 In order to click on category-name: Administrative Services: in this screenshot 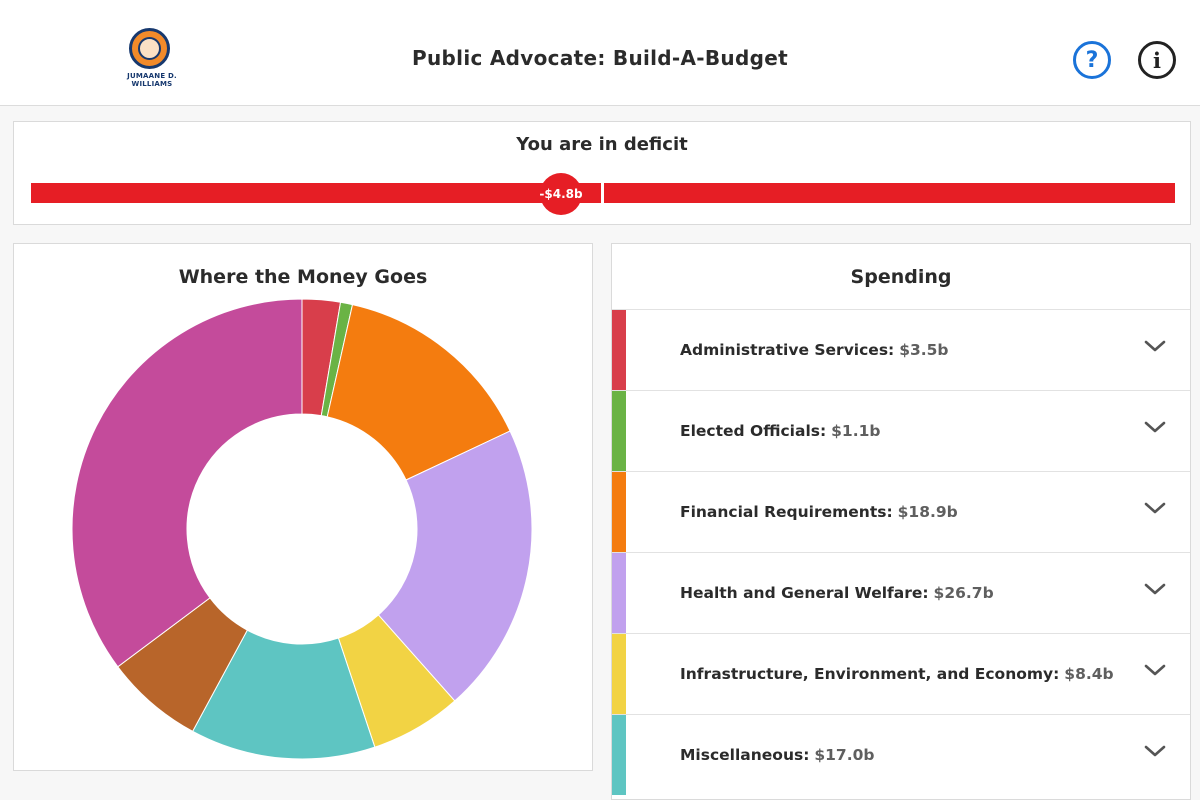, I will do `click(787, 350)`.